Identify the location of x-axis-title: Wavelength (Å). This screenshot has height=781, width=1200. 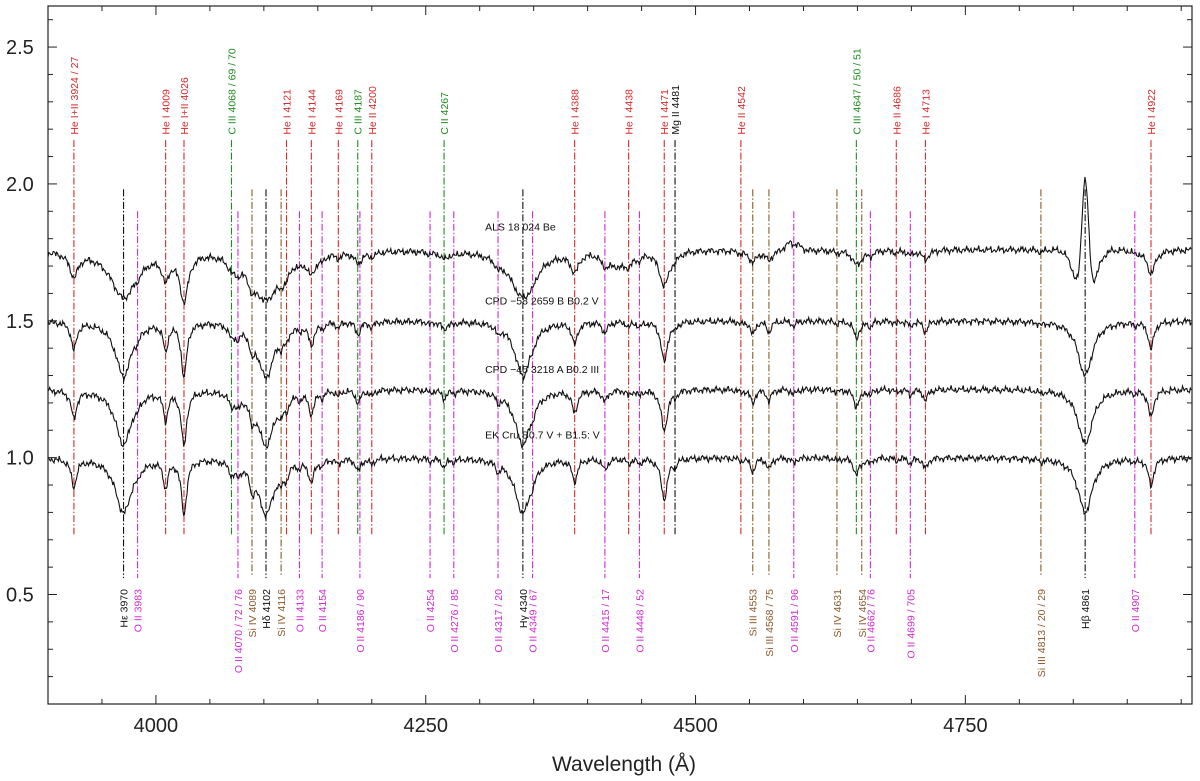
(624, 764).